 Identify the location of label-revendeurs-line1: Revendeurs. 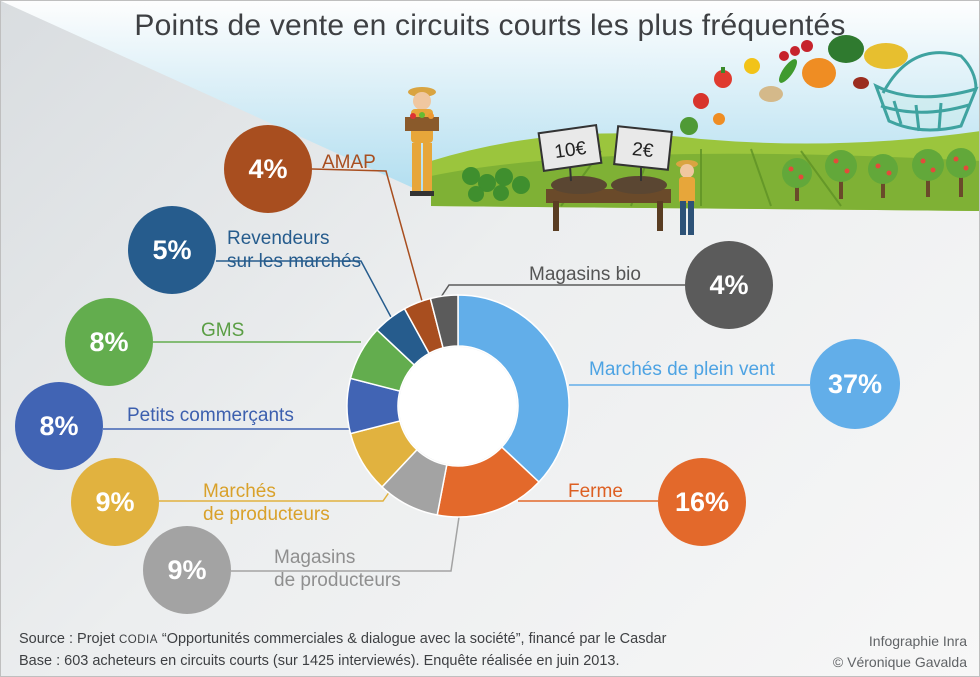
(278, 238).